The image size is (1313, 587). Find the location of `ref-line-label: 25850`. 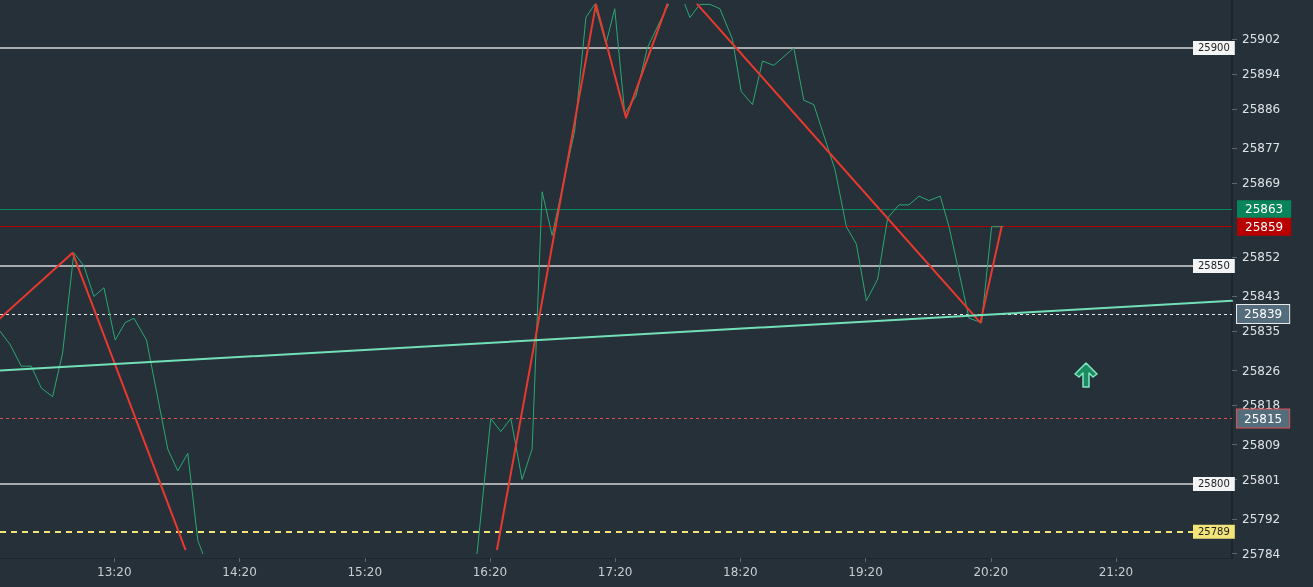

ref-line-label: 25850 is located at coordinates (1214, 266).